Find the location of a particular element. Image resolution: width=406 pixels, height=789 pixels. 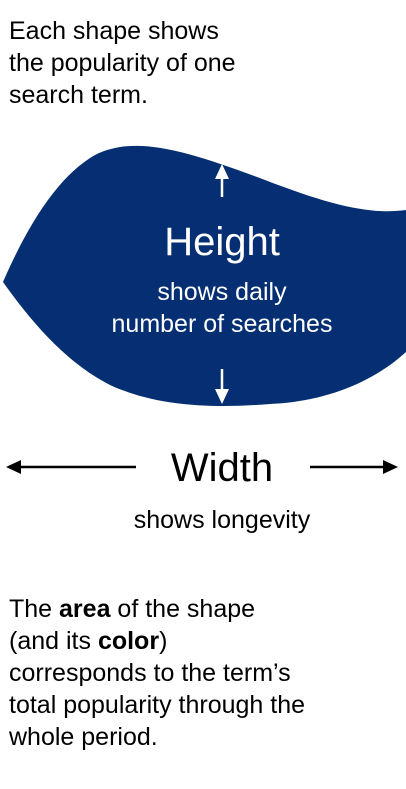

explanation-line-1-start: The is located at coordinates (34, 609).